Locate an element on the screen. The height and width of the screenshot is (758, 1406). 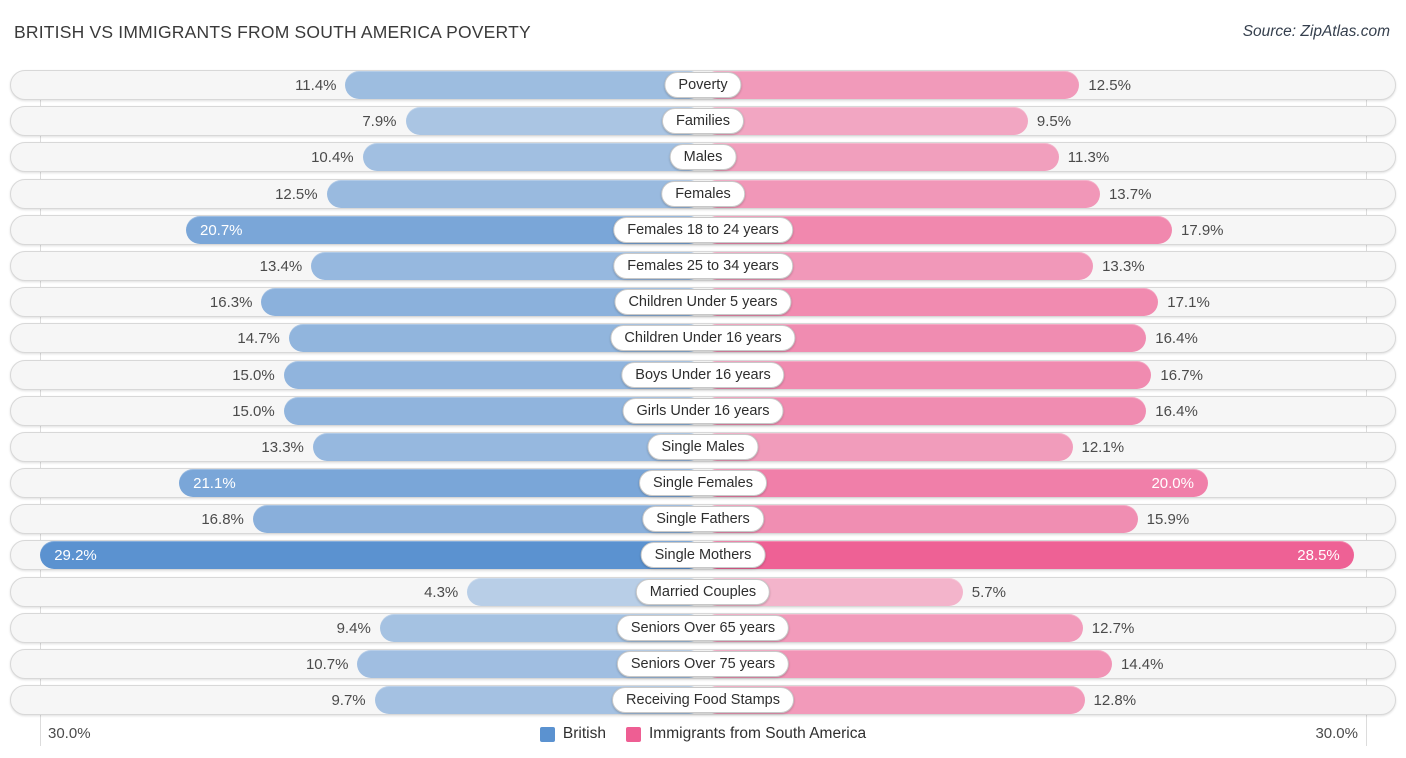
chart-row: 12.5% 13.7% Females is located at coordinates (703, 193).